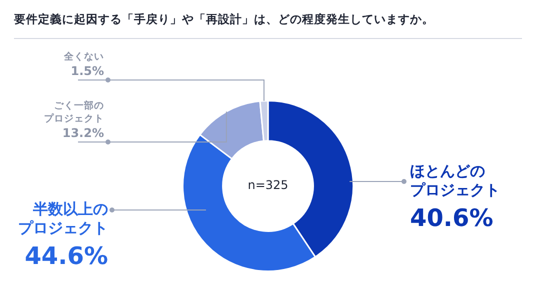 The image size is (536, 302). Describe the element at coordinates (224, 19) in the screenshot. I see `chart-title: 要件定義に起因する「手戻り」や「再設計」は、どの程度発生していますか。` at that location.